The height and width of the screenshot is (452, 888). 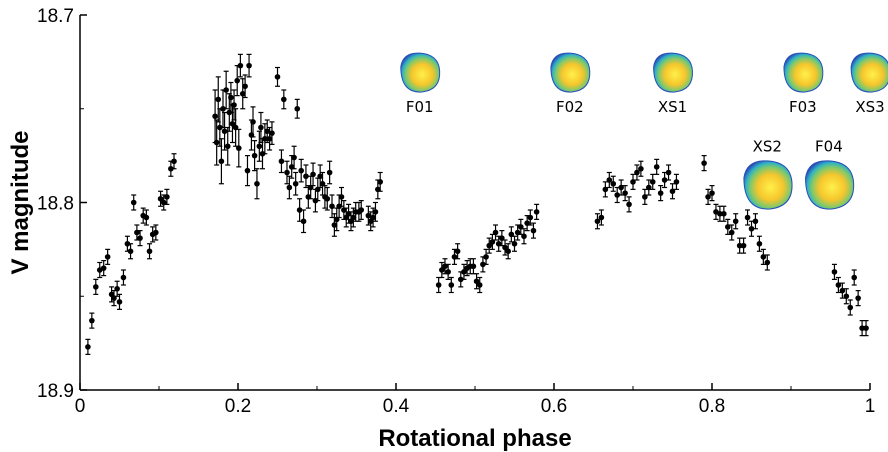 I want to click on shape-model-xs1, so click(x=673, y=72).